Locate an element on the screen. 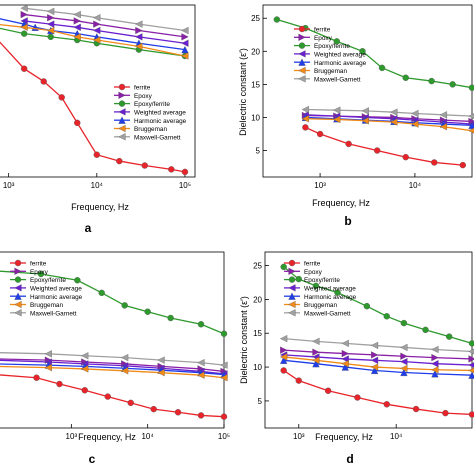 The image size is (474, 474). x-tick-label-c: 10⁴ is located at coordinates (147, 436).